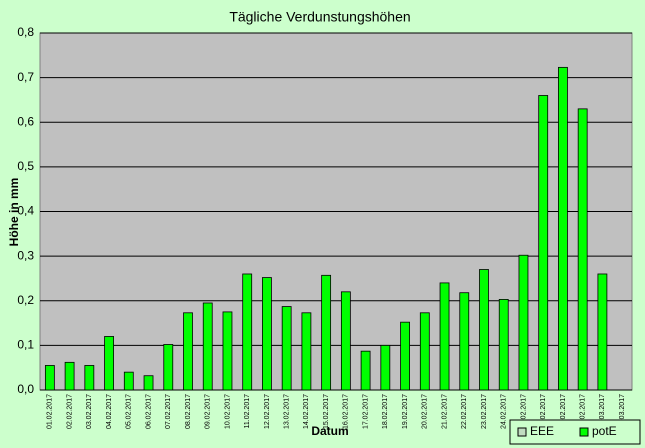  Describe the element at coordinates (543, 411) in the screenshot. I see `x-tick-label: 26.02.2017` at that location.